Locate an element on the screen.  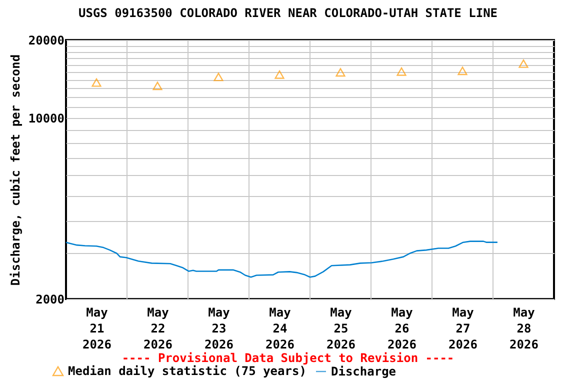
x-tick-label: May 28 2026 is located at coordinates (524, 329).